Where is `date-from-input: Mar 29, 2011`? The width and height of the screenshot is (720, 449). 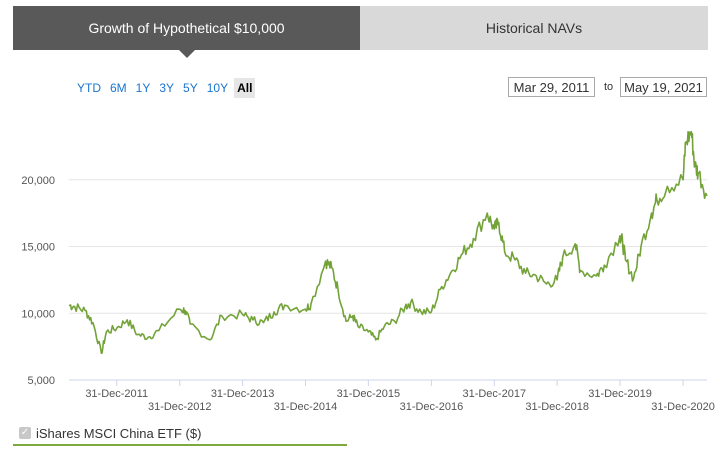
date-from-input: Mar 29, 2011 is located at coordinates (551, 87).